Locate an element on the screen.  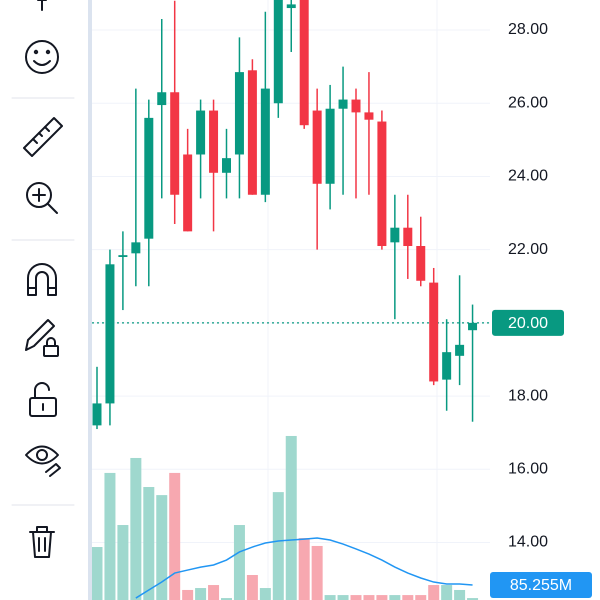
magnet-tool is located at coordinates (42, 279).